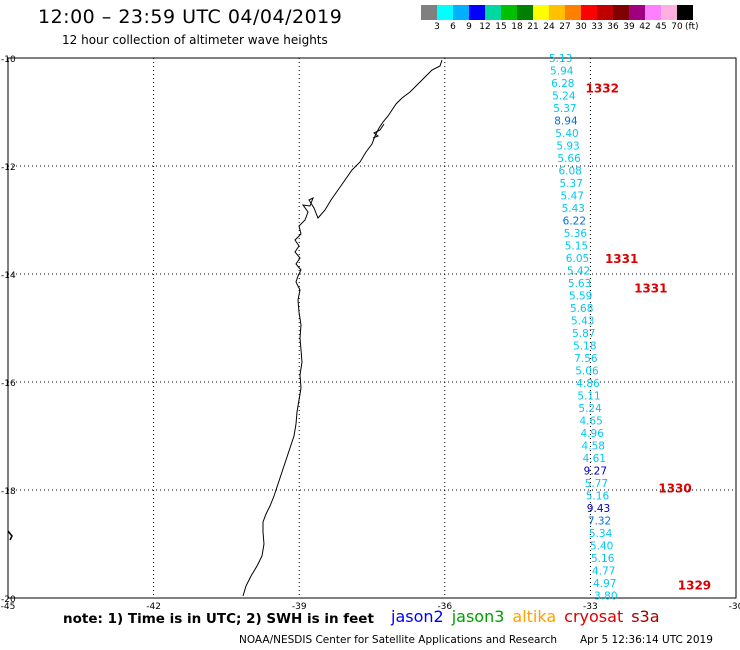 The height and width of the screenshot is (650, 740). I want to click on swh-value: 4.97, so click(604, 584).